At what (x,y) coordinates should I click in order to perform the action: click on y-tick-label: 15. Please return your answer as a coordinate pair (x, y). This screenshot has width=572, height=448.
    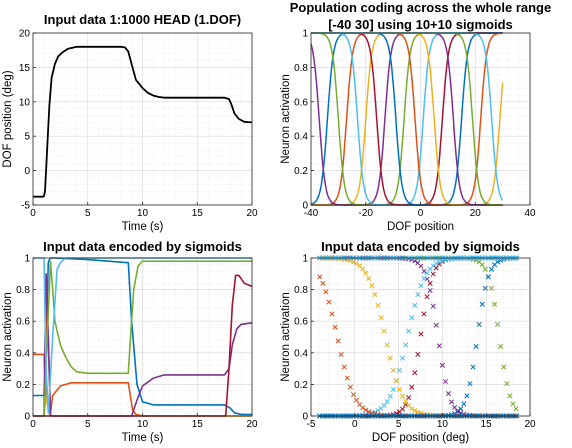
    Looking at the image, I should click on (25, 68).